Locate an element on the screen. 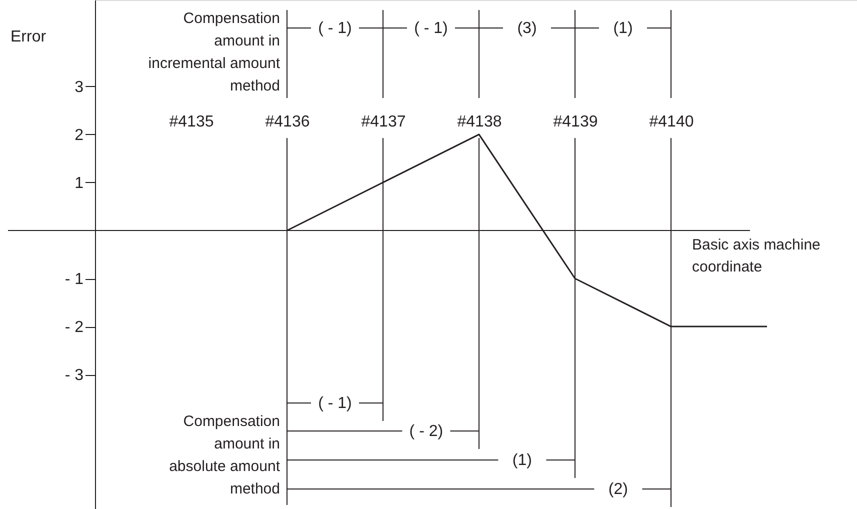  x-tick-label: #4135 is located at coordinates (191, 122).